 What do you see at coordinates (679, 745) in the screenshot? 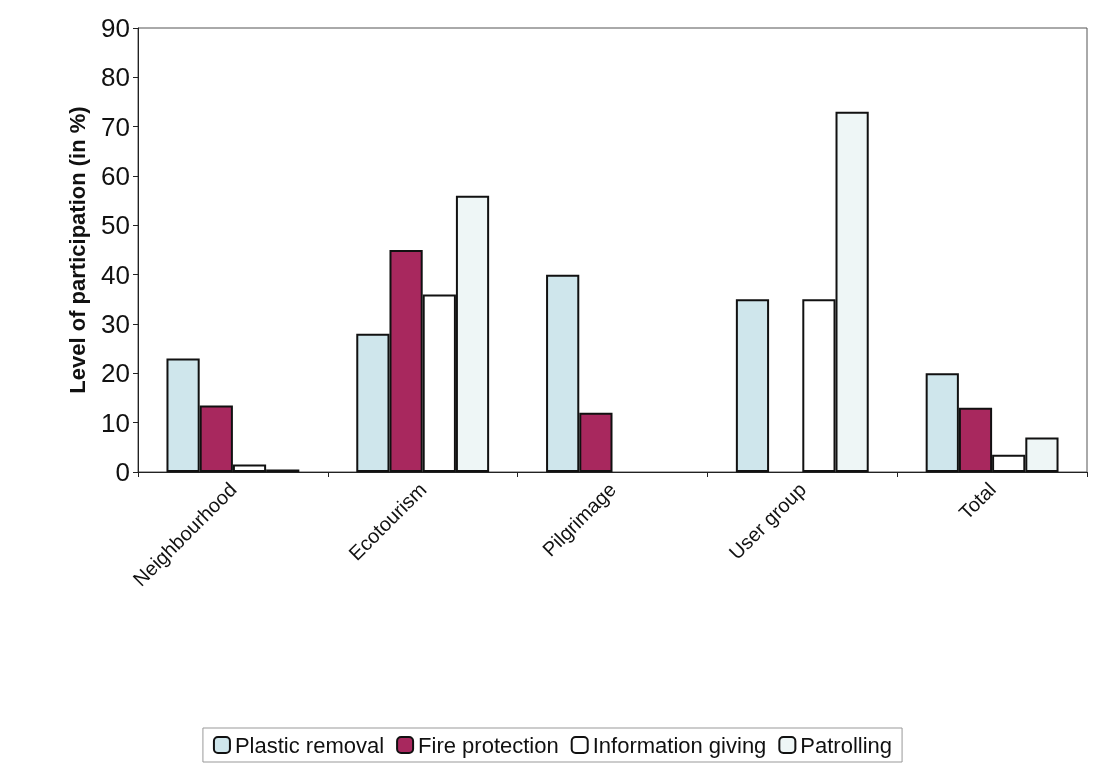
I see `legend-label: Information giving` at bounding box center [679, 745].